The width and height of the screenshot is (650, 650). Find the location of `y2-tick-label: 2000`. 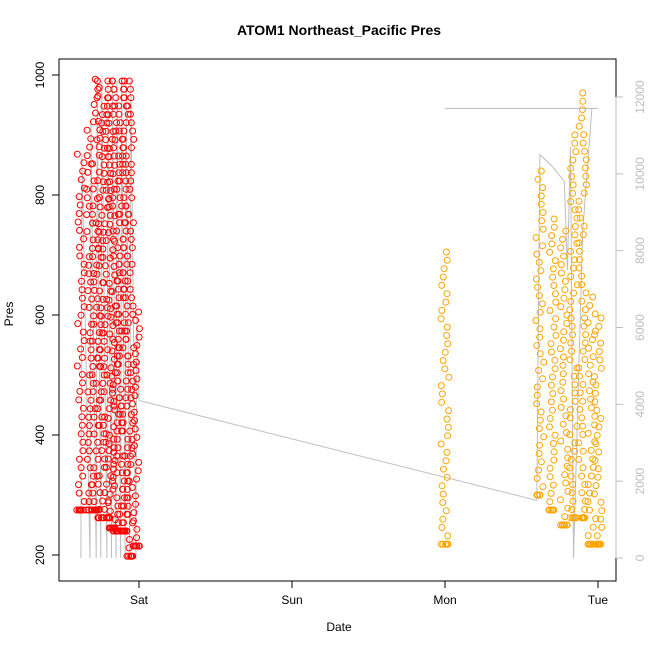

y2-tick-label: 2000 is located at coordinates (640, 480).